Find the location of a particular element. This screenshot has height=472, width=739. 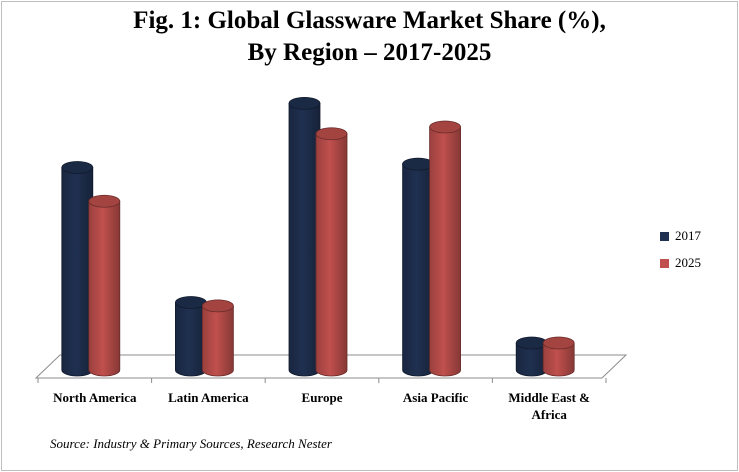

bar-latin-america-2017 is located at coordinates (190, 336).